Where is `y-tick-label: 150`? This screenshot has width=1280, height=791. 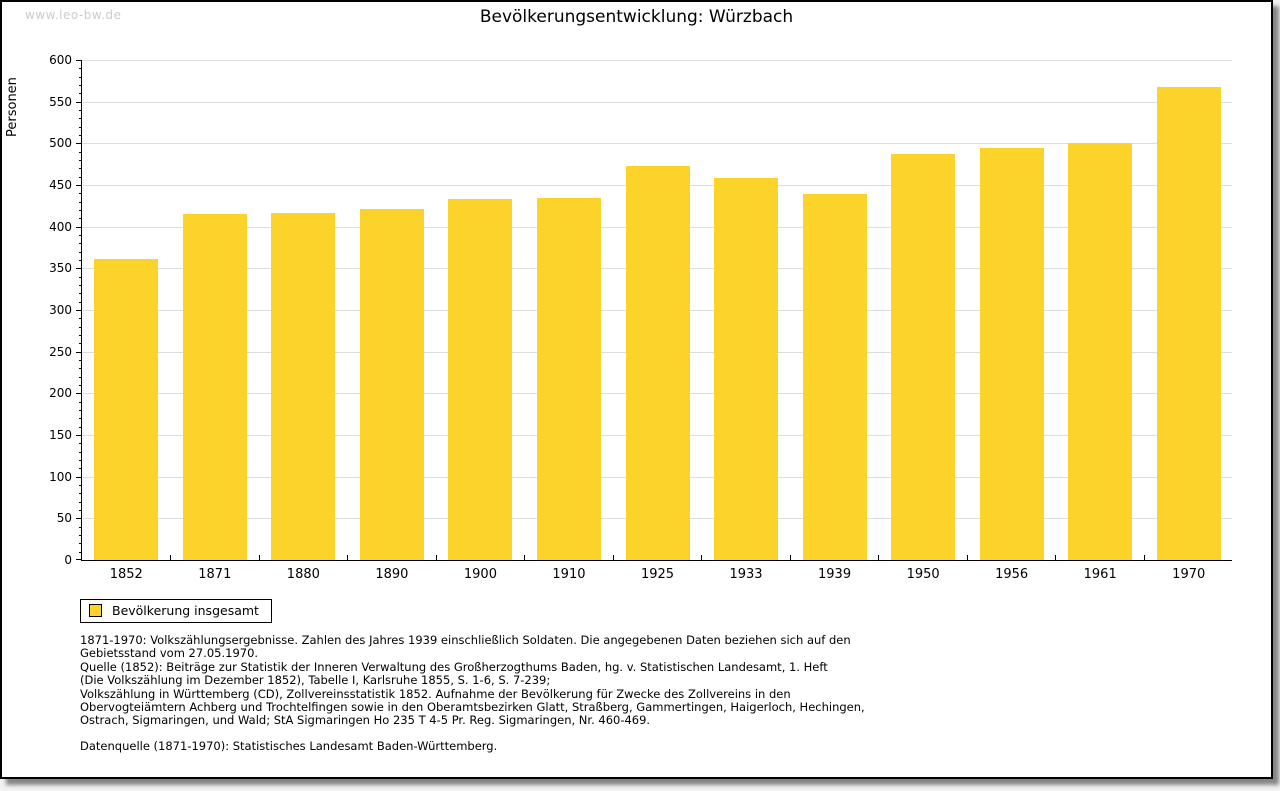 y-tick-label: 150 is located at coordinates (60, 435).